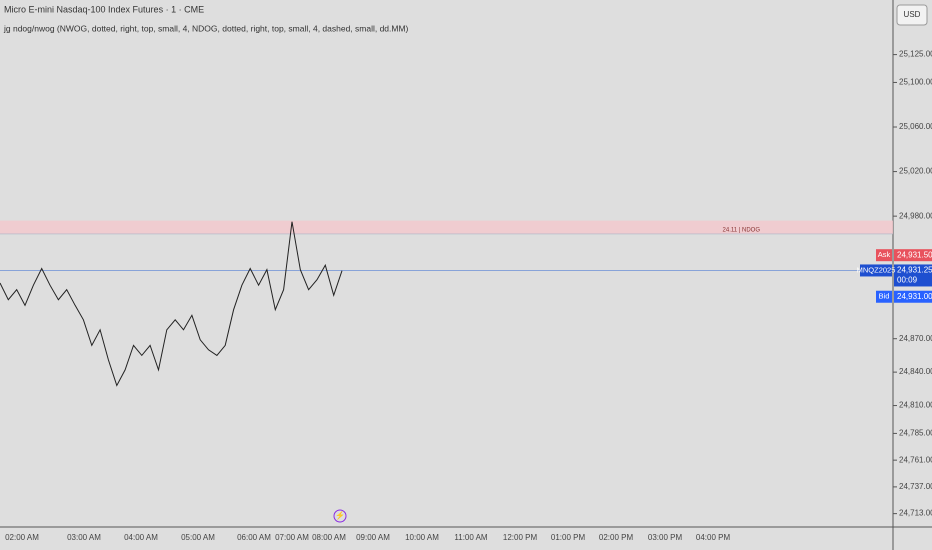 This screenshot has height=550, width=932. I want to click on ask-badge, so click(913, 255).